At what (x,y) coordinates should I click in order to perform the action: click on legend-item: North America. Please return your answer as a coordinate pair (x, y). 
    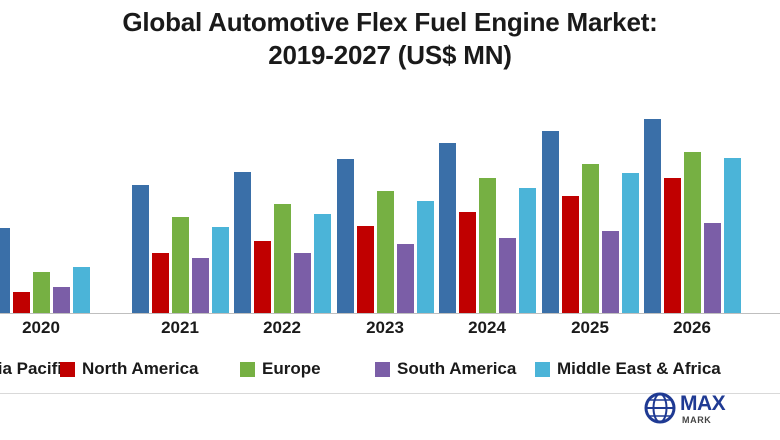
    Looking at the image, I should click on (129, 369).